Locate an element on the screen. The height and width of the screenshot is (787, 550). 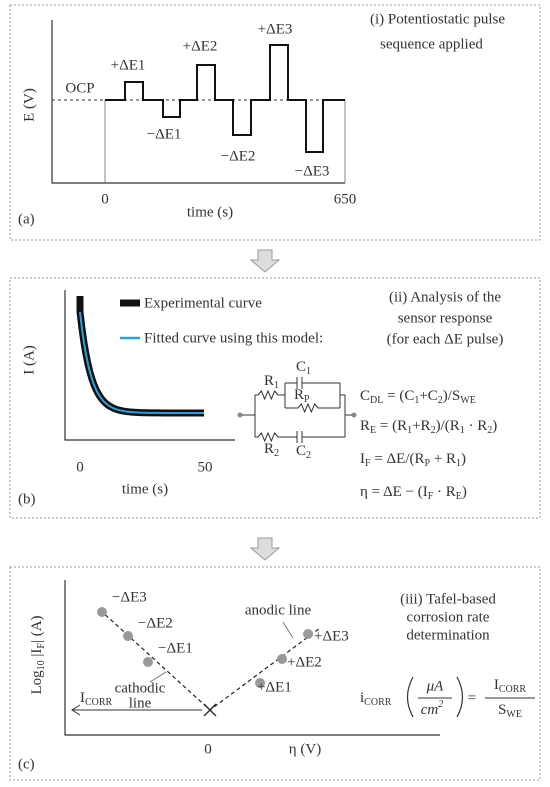
point-label: −ΔE3 is located at coordinates (129, 597).